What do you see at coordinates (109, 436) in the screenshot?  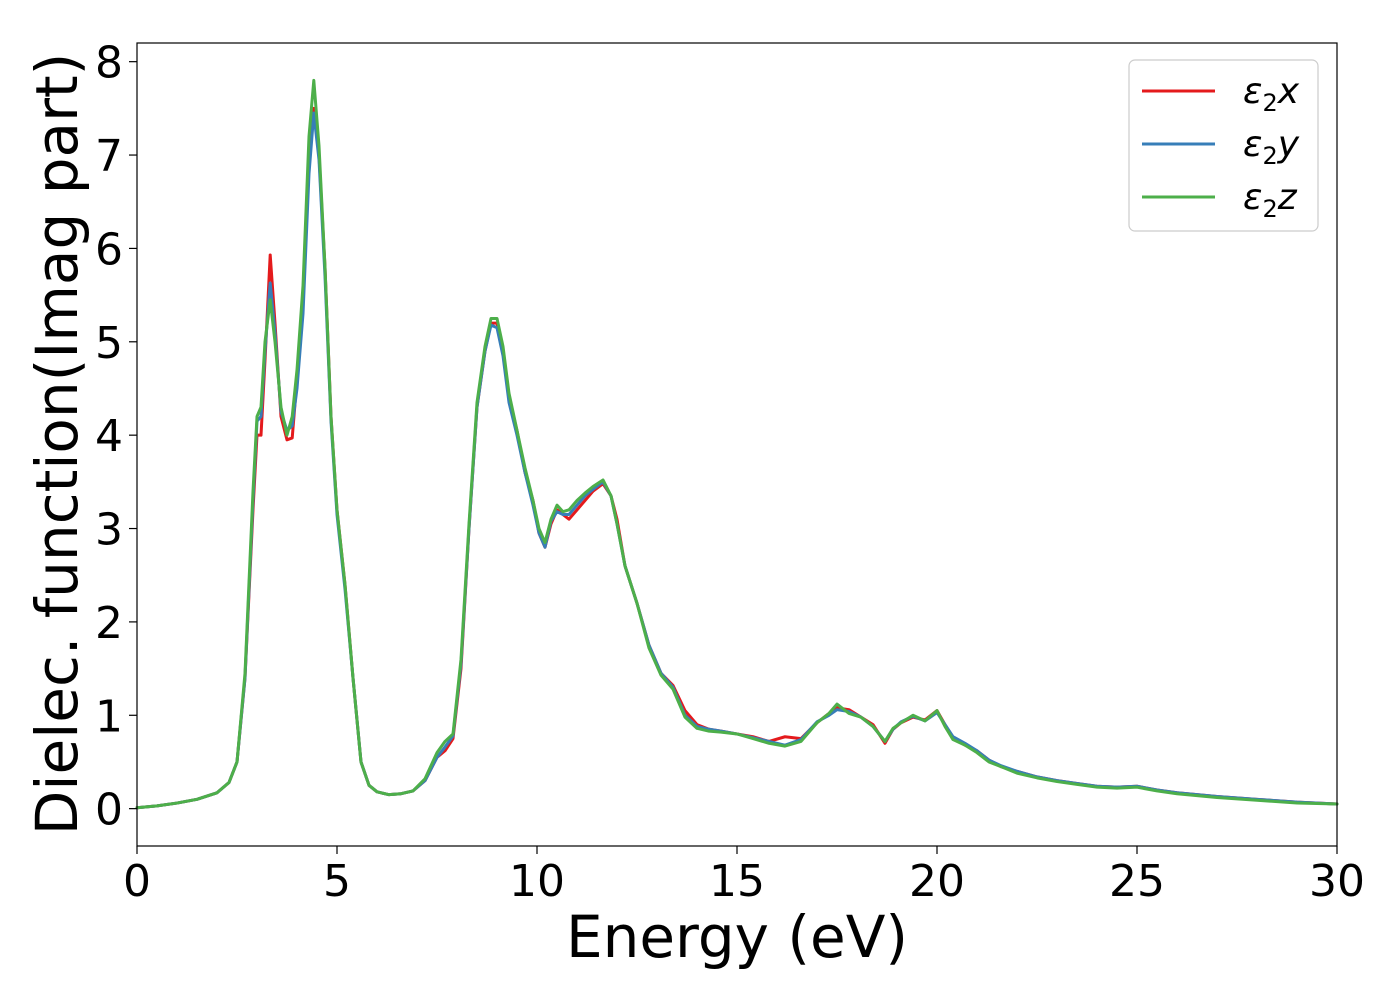 I see `y-tick-label: 4` at bounding box center [109, 436].